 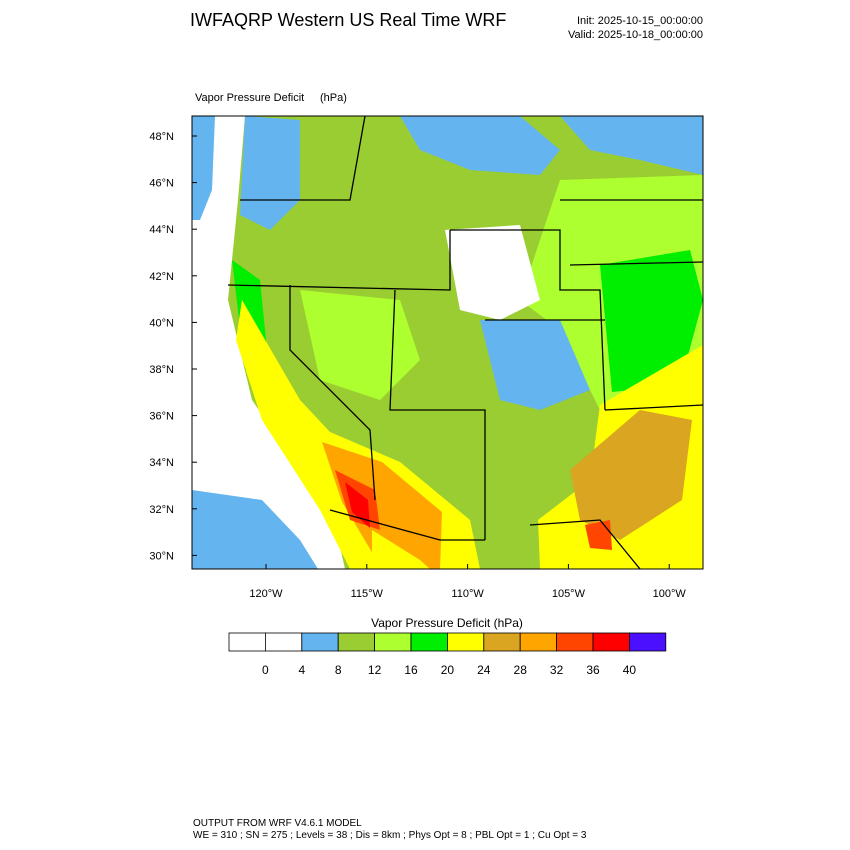 I want to click on colorbar-label: 28, so click(x=521, y=670).